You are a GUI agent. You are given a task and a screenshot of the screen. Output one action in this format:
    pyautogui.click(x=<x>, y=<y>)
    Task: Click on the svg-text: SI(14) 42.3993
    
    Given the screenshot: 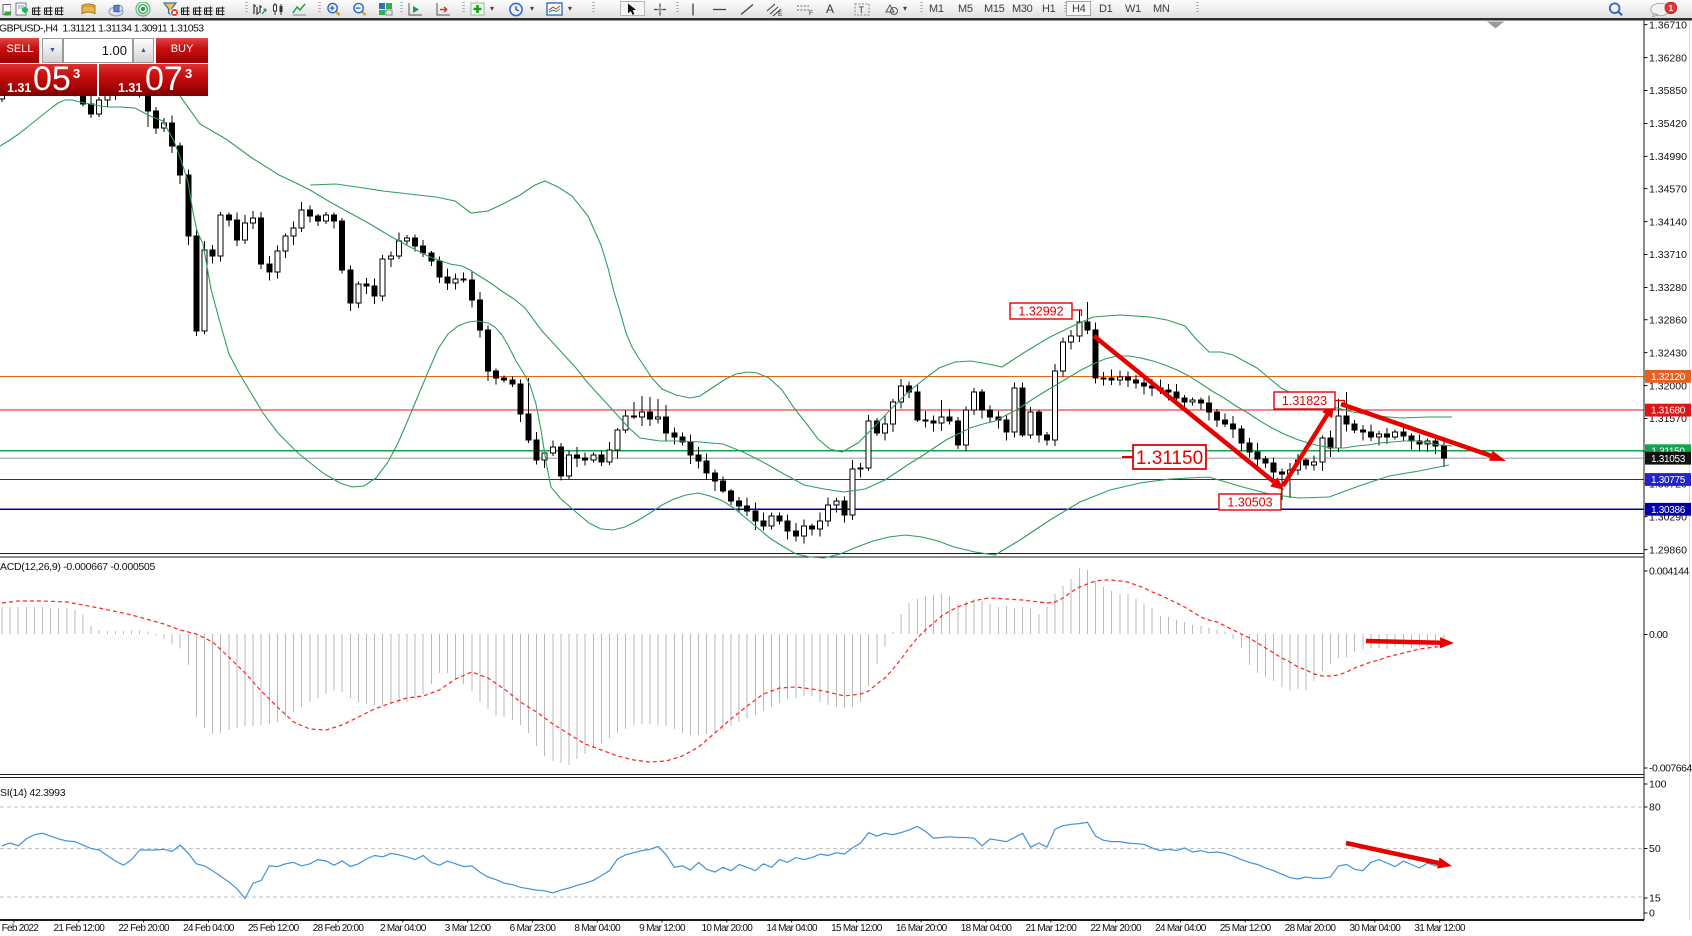 What is the action you would take?
    pyautogui.click(x=33, y=793)
    